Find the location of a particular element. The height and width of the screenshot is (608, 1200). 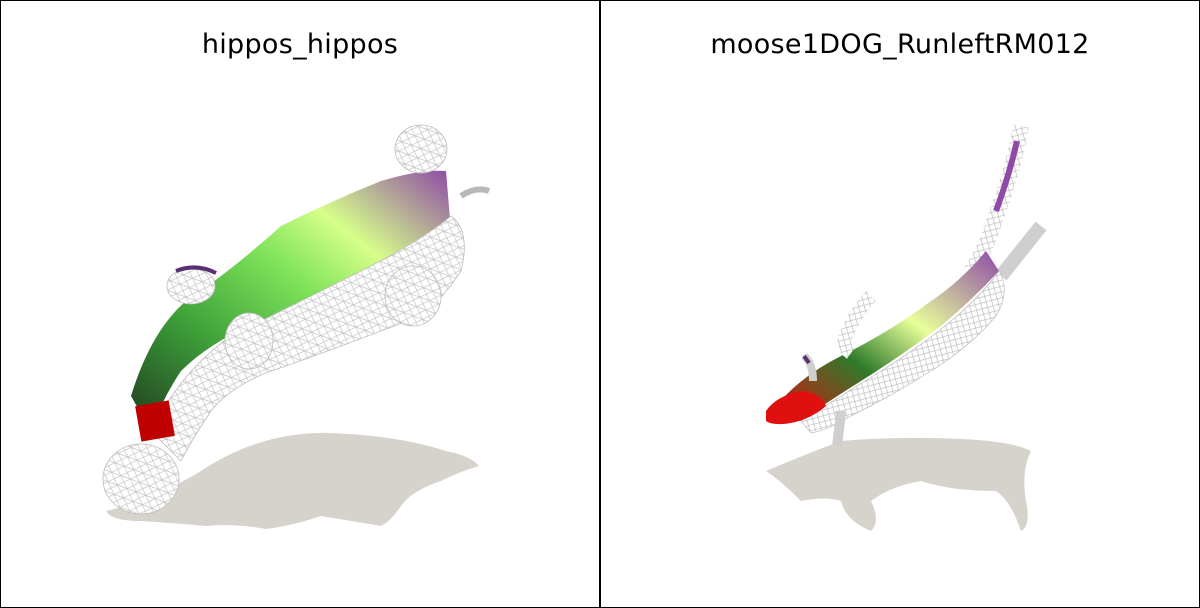

panel-divider is located at coordinates (600, 304).